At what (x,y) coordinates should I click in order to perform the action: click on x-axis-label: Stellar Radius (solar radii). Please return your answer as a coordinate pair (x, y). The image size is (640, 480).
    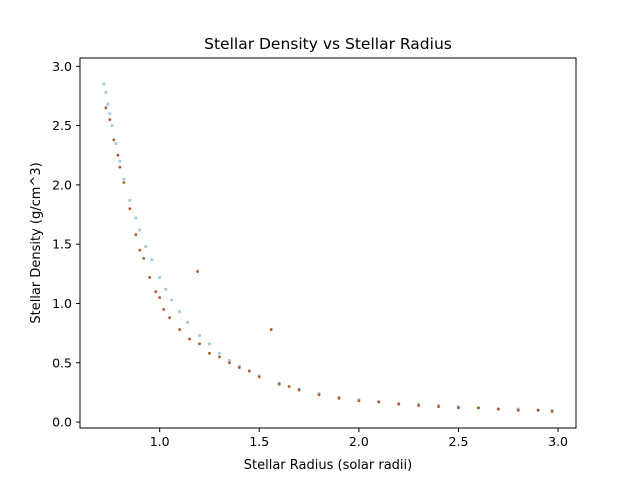
    Looking at the image, I should click on (328, 465).